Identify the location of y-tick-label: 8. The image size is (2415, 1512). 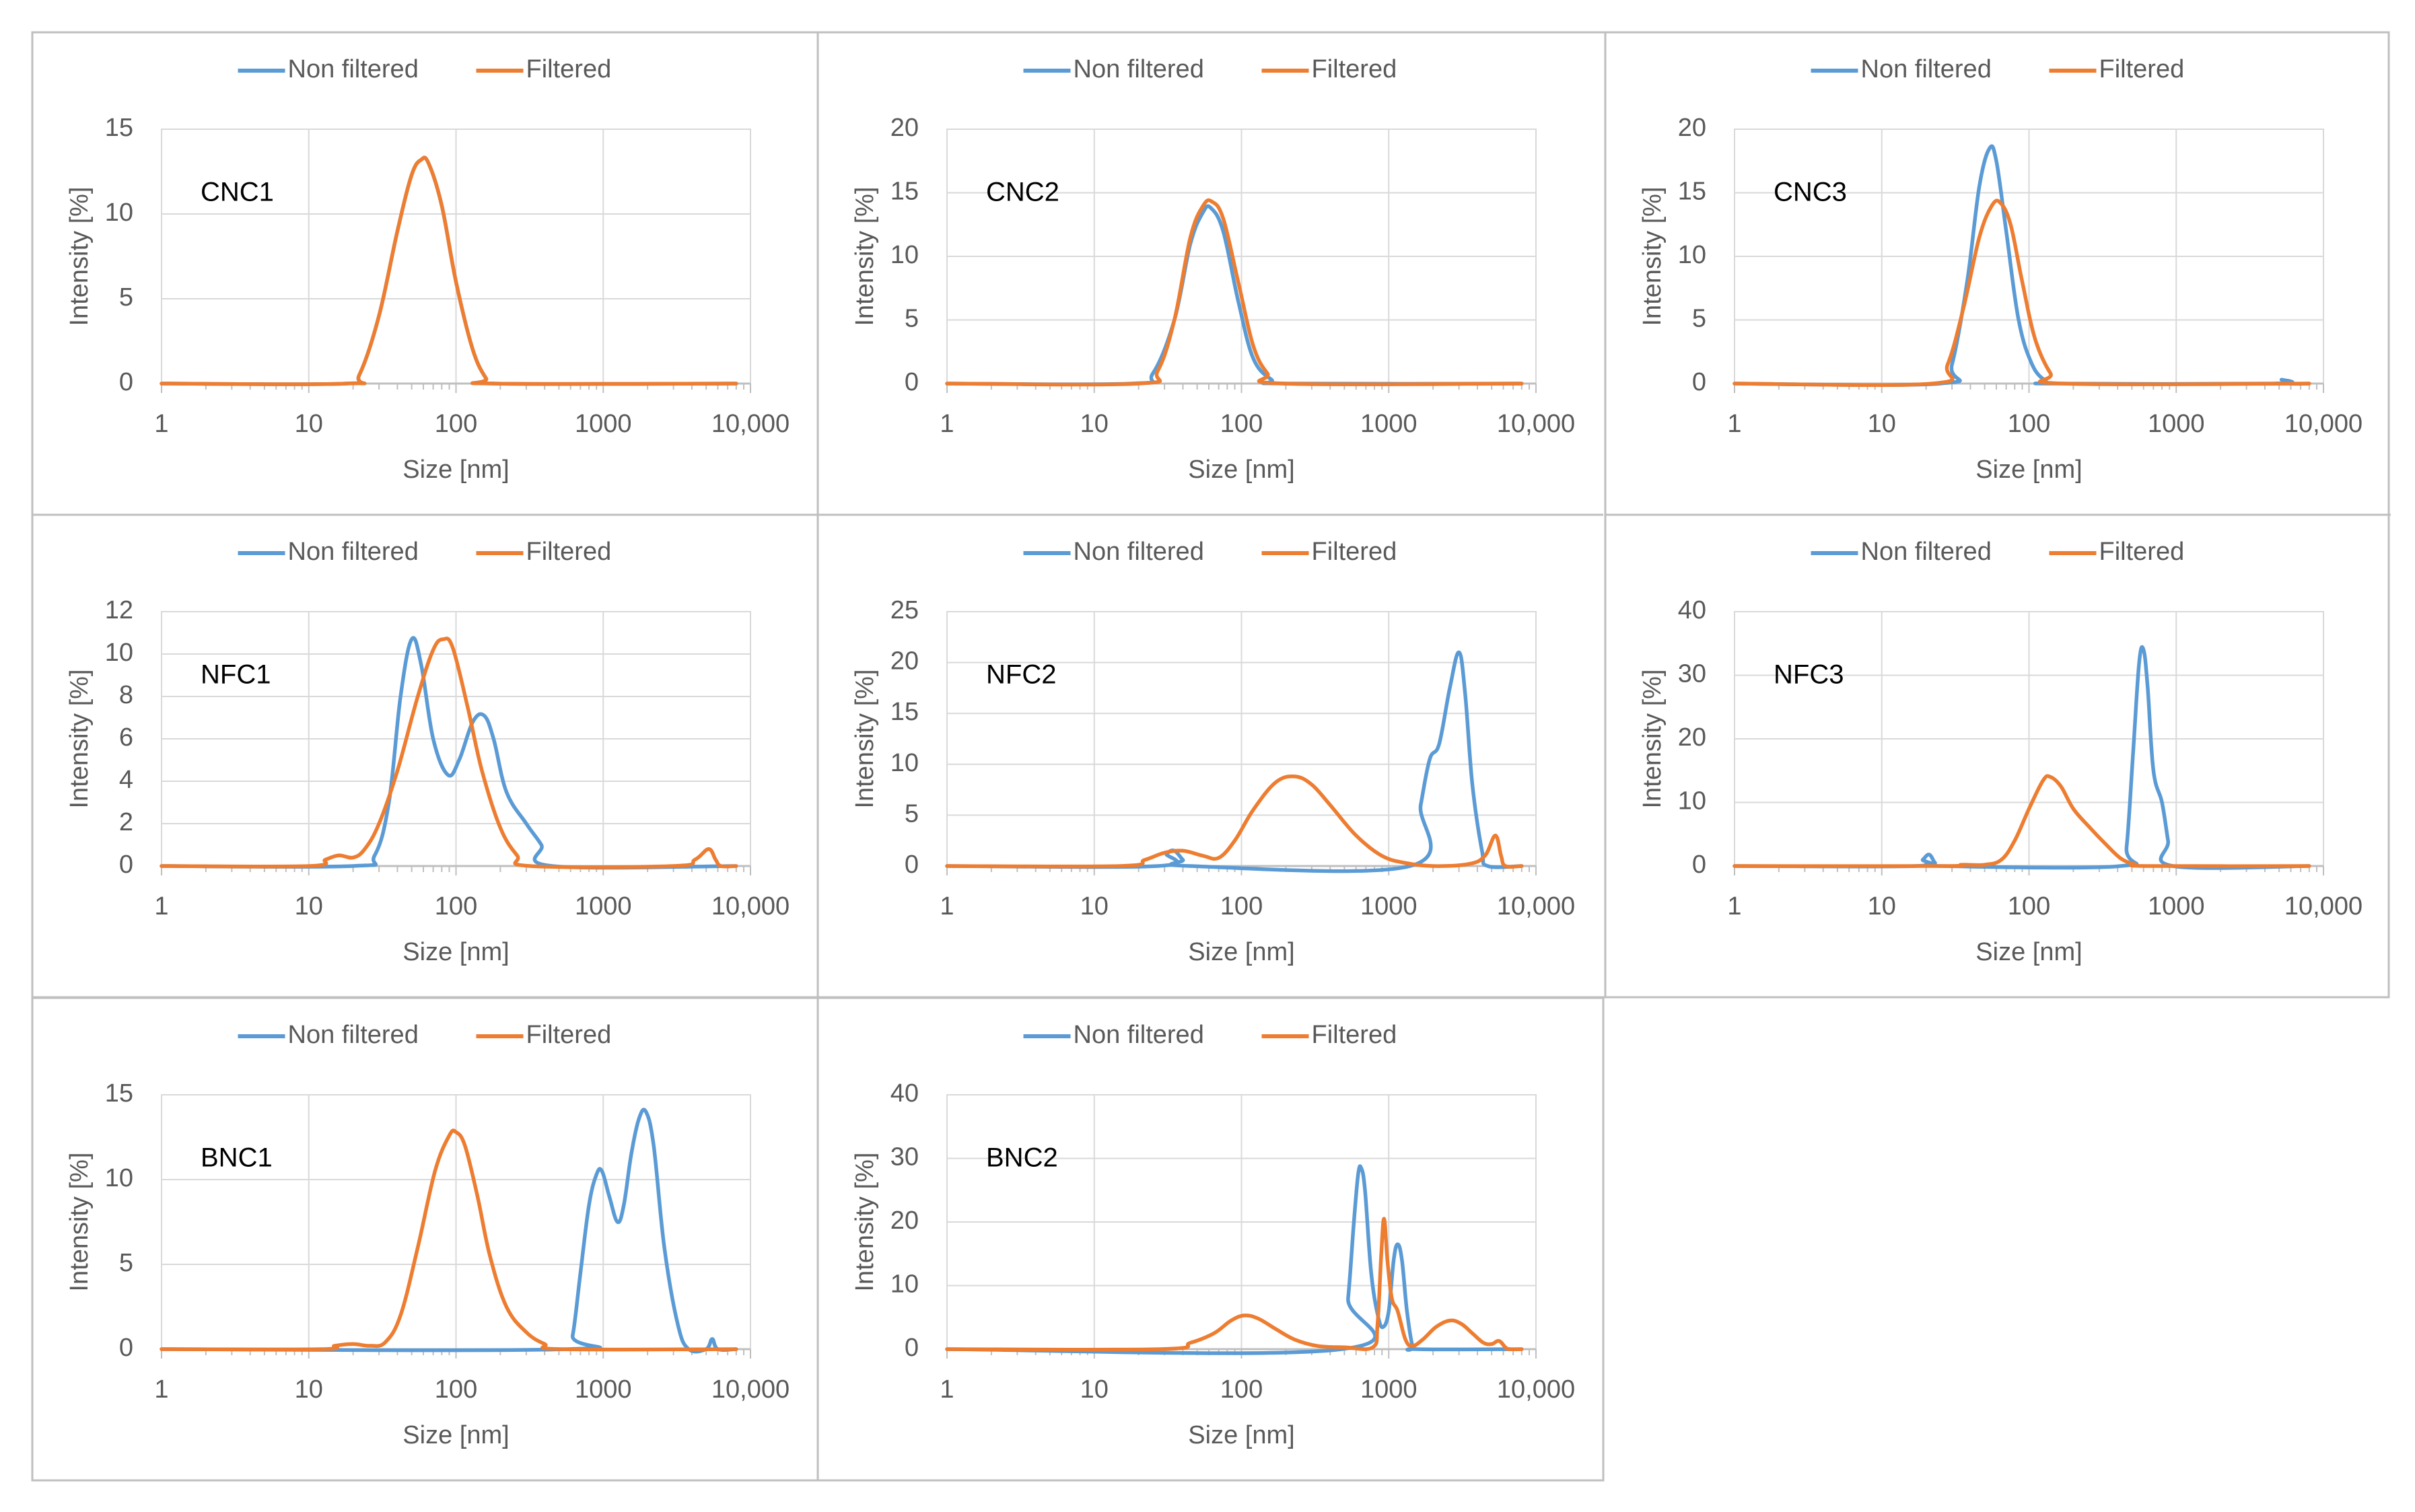
(126, 695).